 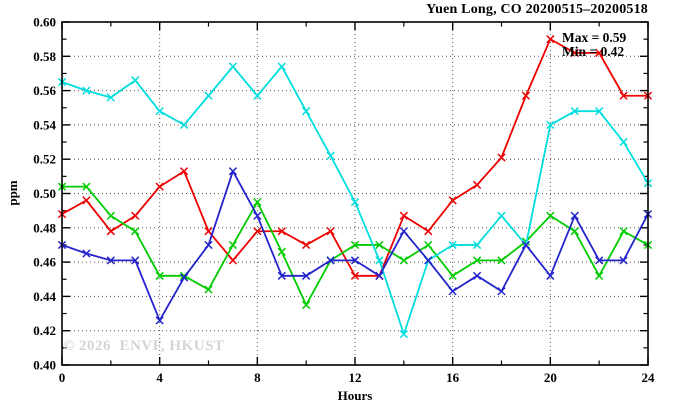 What do you see at coordinates (44, 296) in the screenshot?
I see `y-tick-label: 0.44` at bounding box center [44, 296].